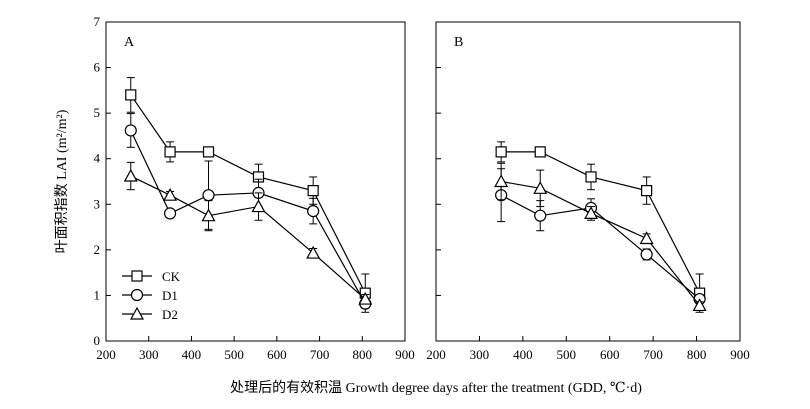 Image resolution: width=810 pixels, height=409 pixels. I want to click on series-ck, so click(600, 227).